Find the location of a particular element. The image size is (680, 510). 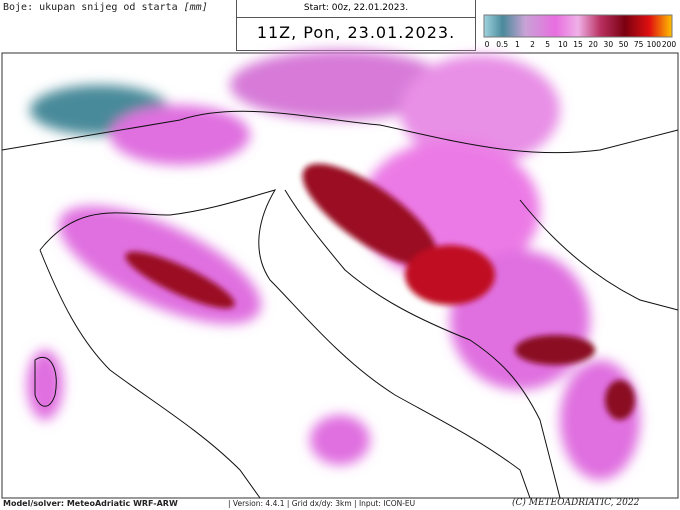

legend-title: Boje: ukupan snijeg od starta [mm] is located at coordinates (105, 7).